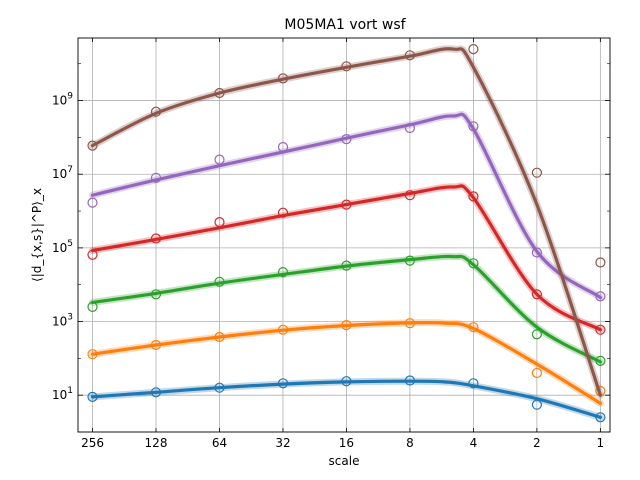 This screenshot has width=640, height=480. Describe the element at coordinates (62, 394) in the screenshot. I see `y-tick-label: 10¹` at that location.